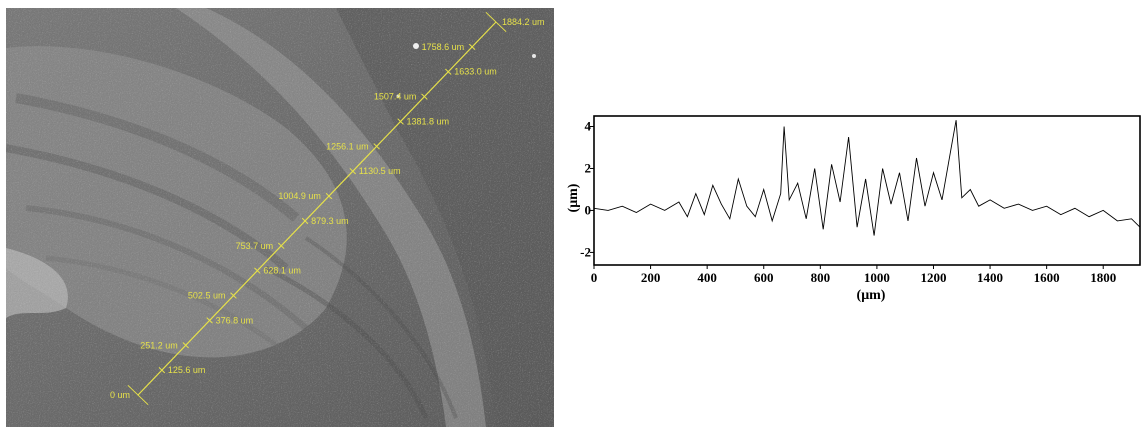 The width and height of the screenshot is (1141, 427). What do you see at coordinates (282, 271) in the screenshot?
I see `scale-label: 628.1 um` at bounding box center [282, 271].